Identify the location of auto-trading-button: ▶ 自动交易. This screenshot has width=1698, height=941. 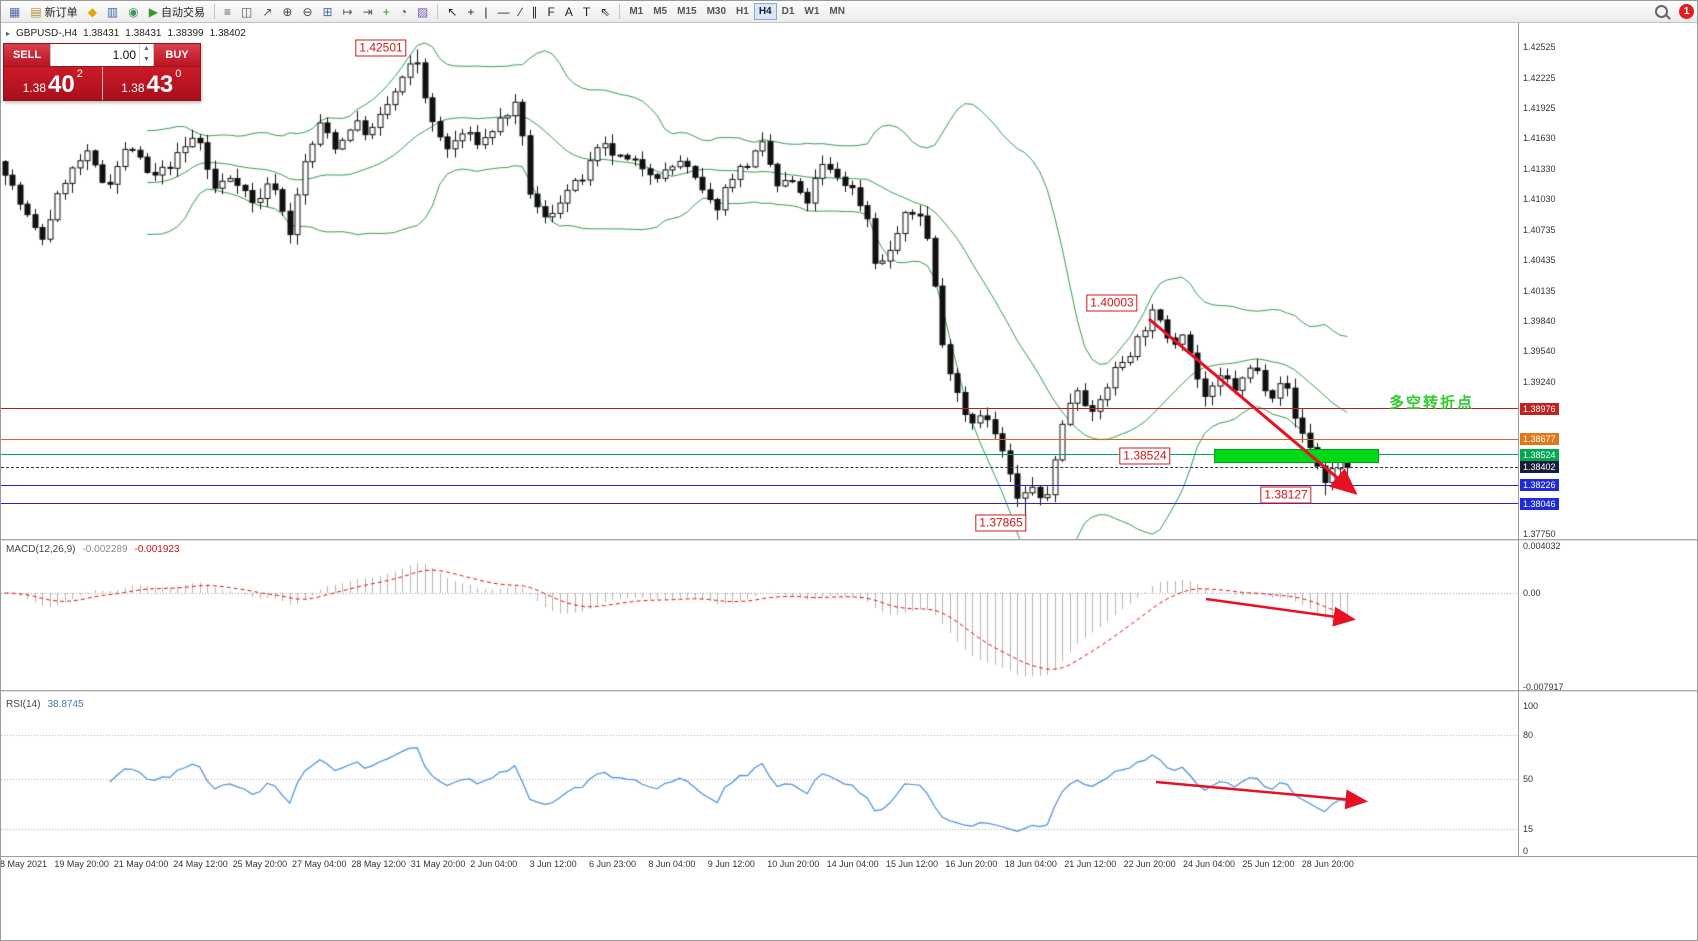
(177, 12).